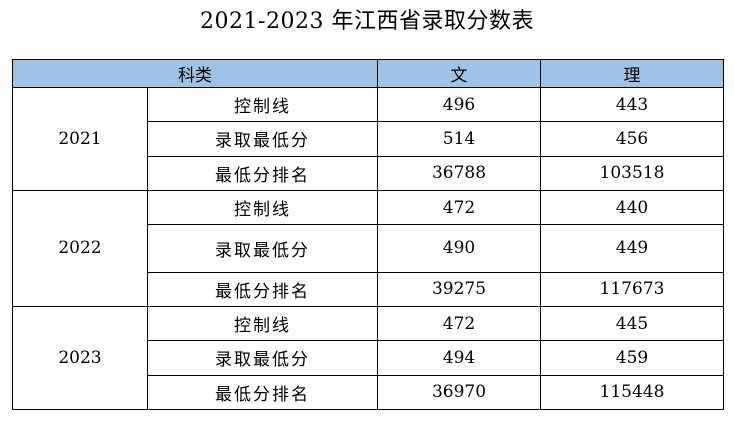 The width and height of the screenshot is (734, 421). Describe the element at coordinates (80, 248) in the screenshot. I see `year-cell: 2022` at that location.